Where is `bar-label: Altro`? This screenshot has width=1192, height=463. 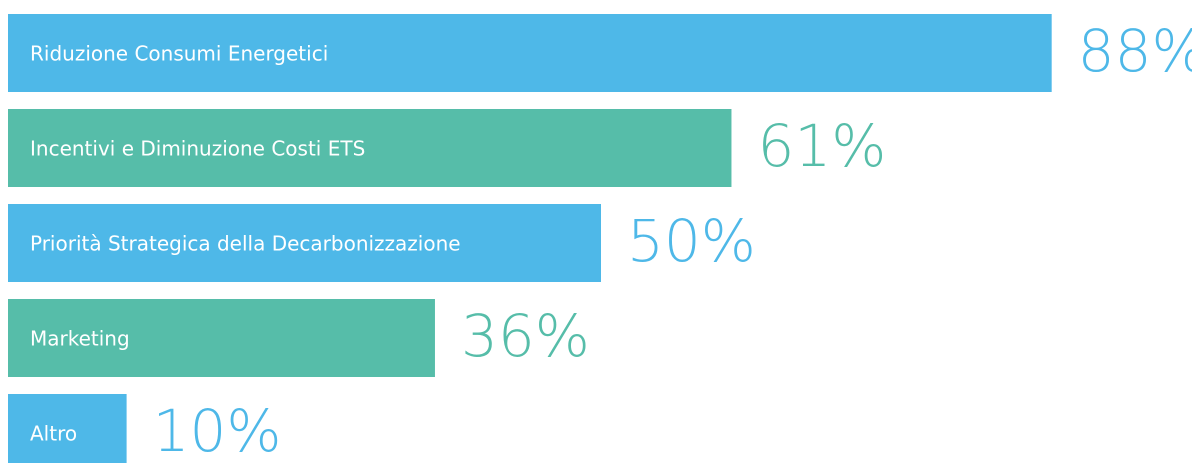
bar-label: Altro is located at coordinates (53, 434).